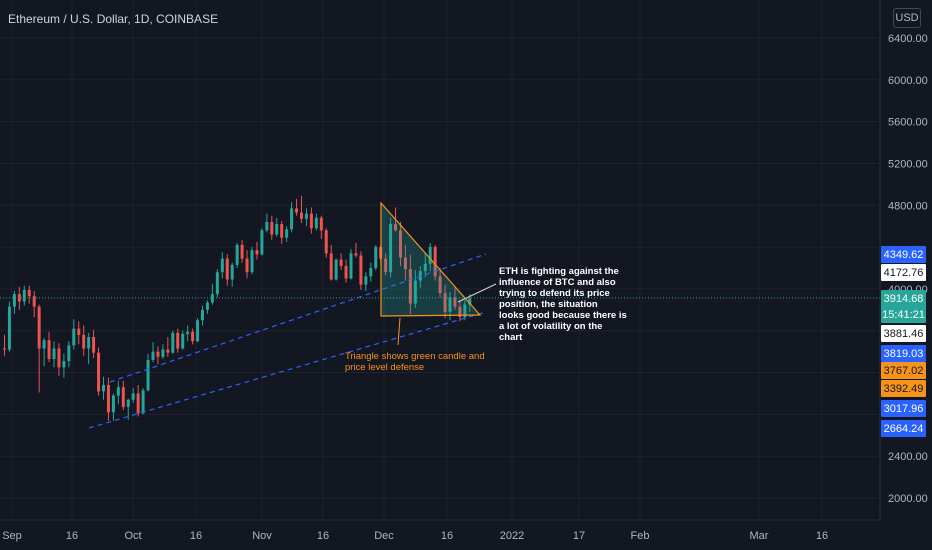 The image size is (932, 550). Describe the element at coordinates (287, 370) in the screenshot. I see `lower-trendline` at that location.